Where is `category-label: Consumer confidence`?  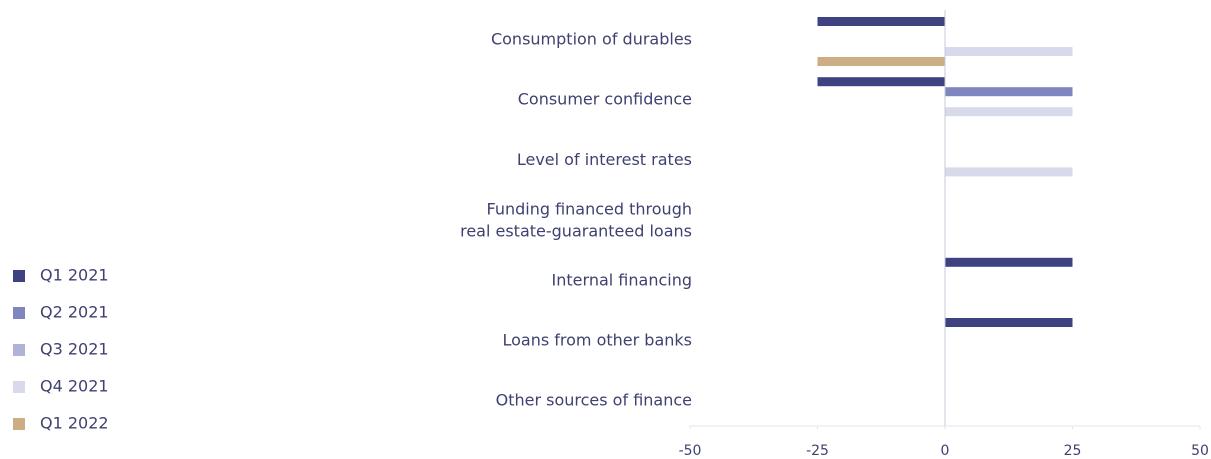
category-label: Consumer confidence is located at coordinates (605, 99).